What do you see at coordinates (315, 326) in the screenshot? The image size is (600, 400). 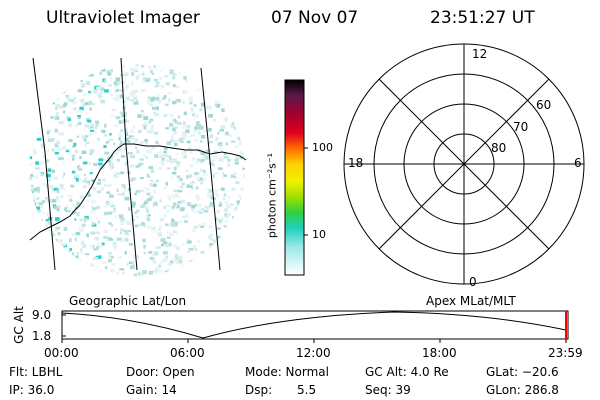 I see `altitude-strip` at bounding box center [315, 326].